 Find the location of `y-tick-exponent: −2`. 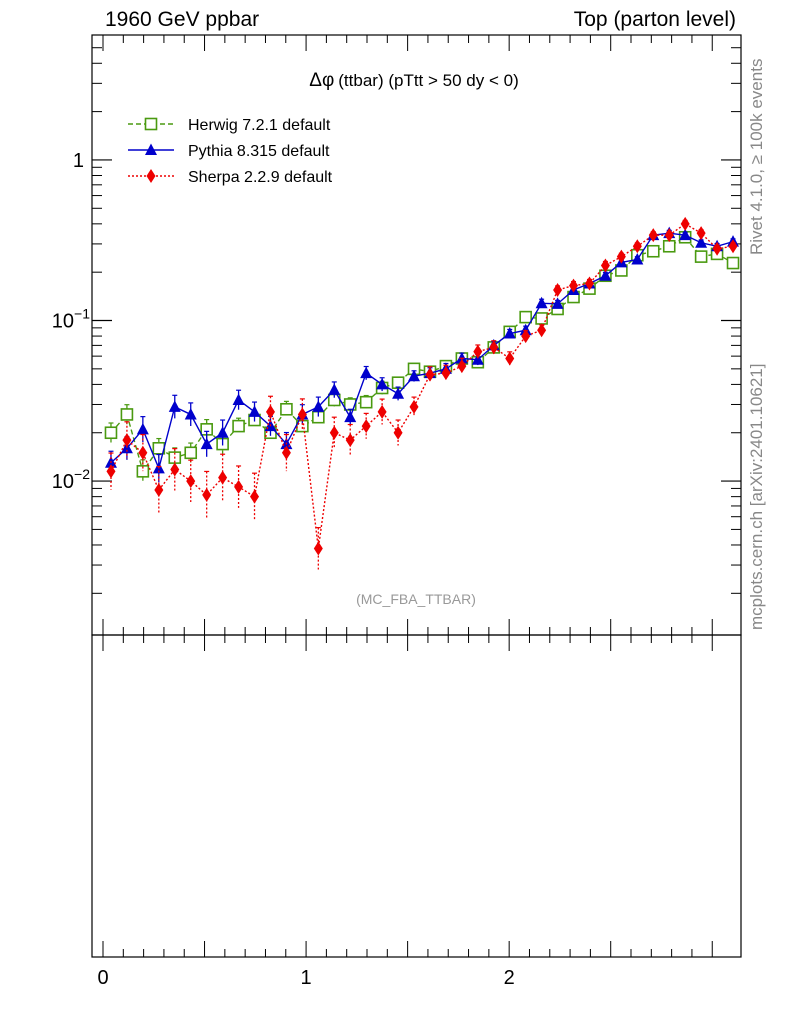

y-tick-exponent: −2 is located at coordinates (82, 474).